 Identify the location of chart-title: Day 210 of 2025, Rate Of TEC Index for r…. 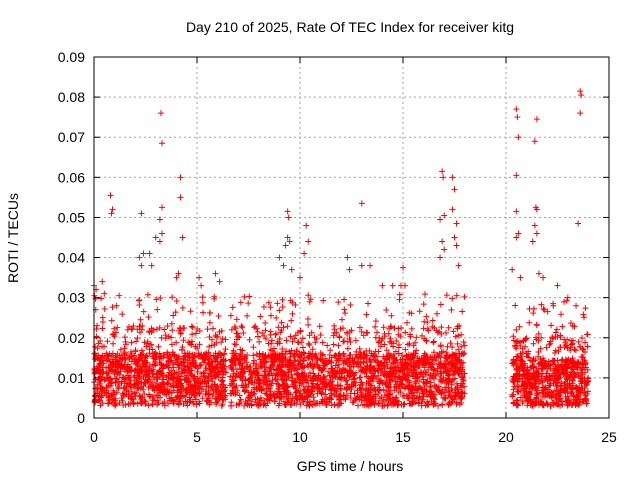
(350, 27).